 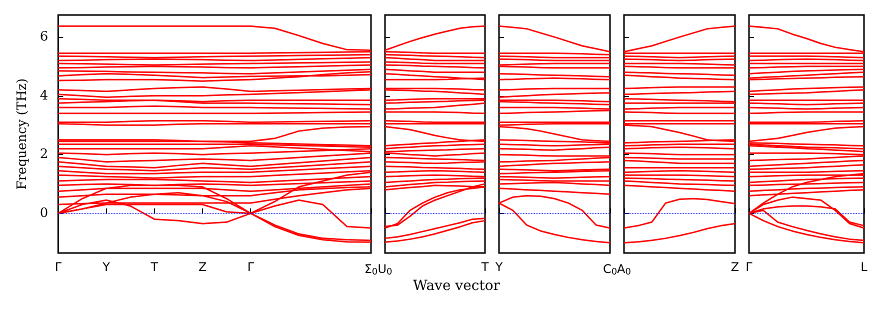 What do you see at coordinates (44, 154) in the screenshot?
I see `y-tick-label: 2` at bounding box center [44, 154].